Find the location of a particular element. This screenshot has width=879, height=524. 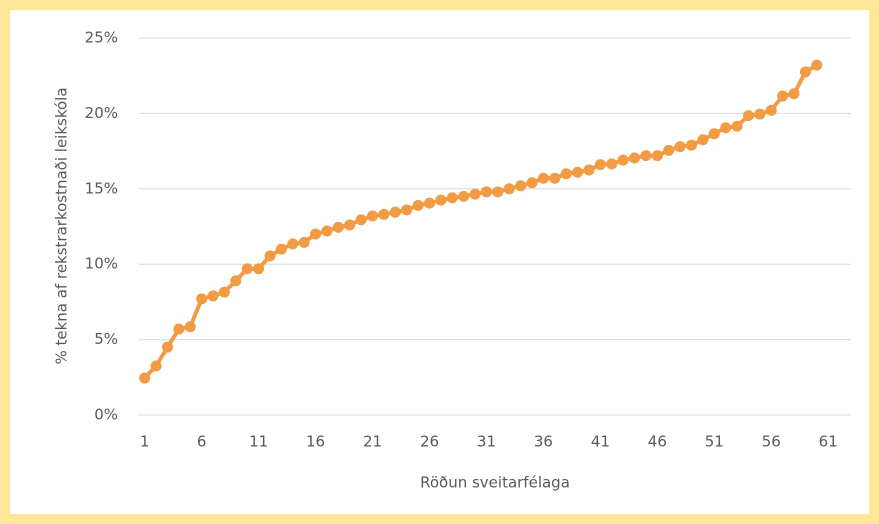

y-tick-label: 10% is located at coordinates (101, 264).